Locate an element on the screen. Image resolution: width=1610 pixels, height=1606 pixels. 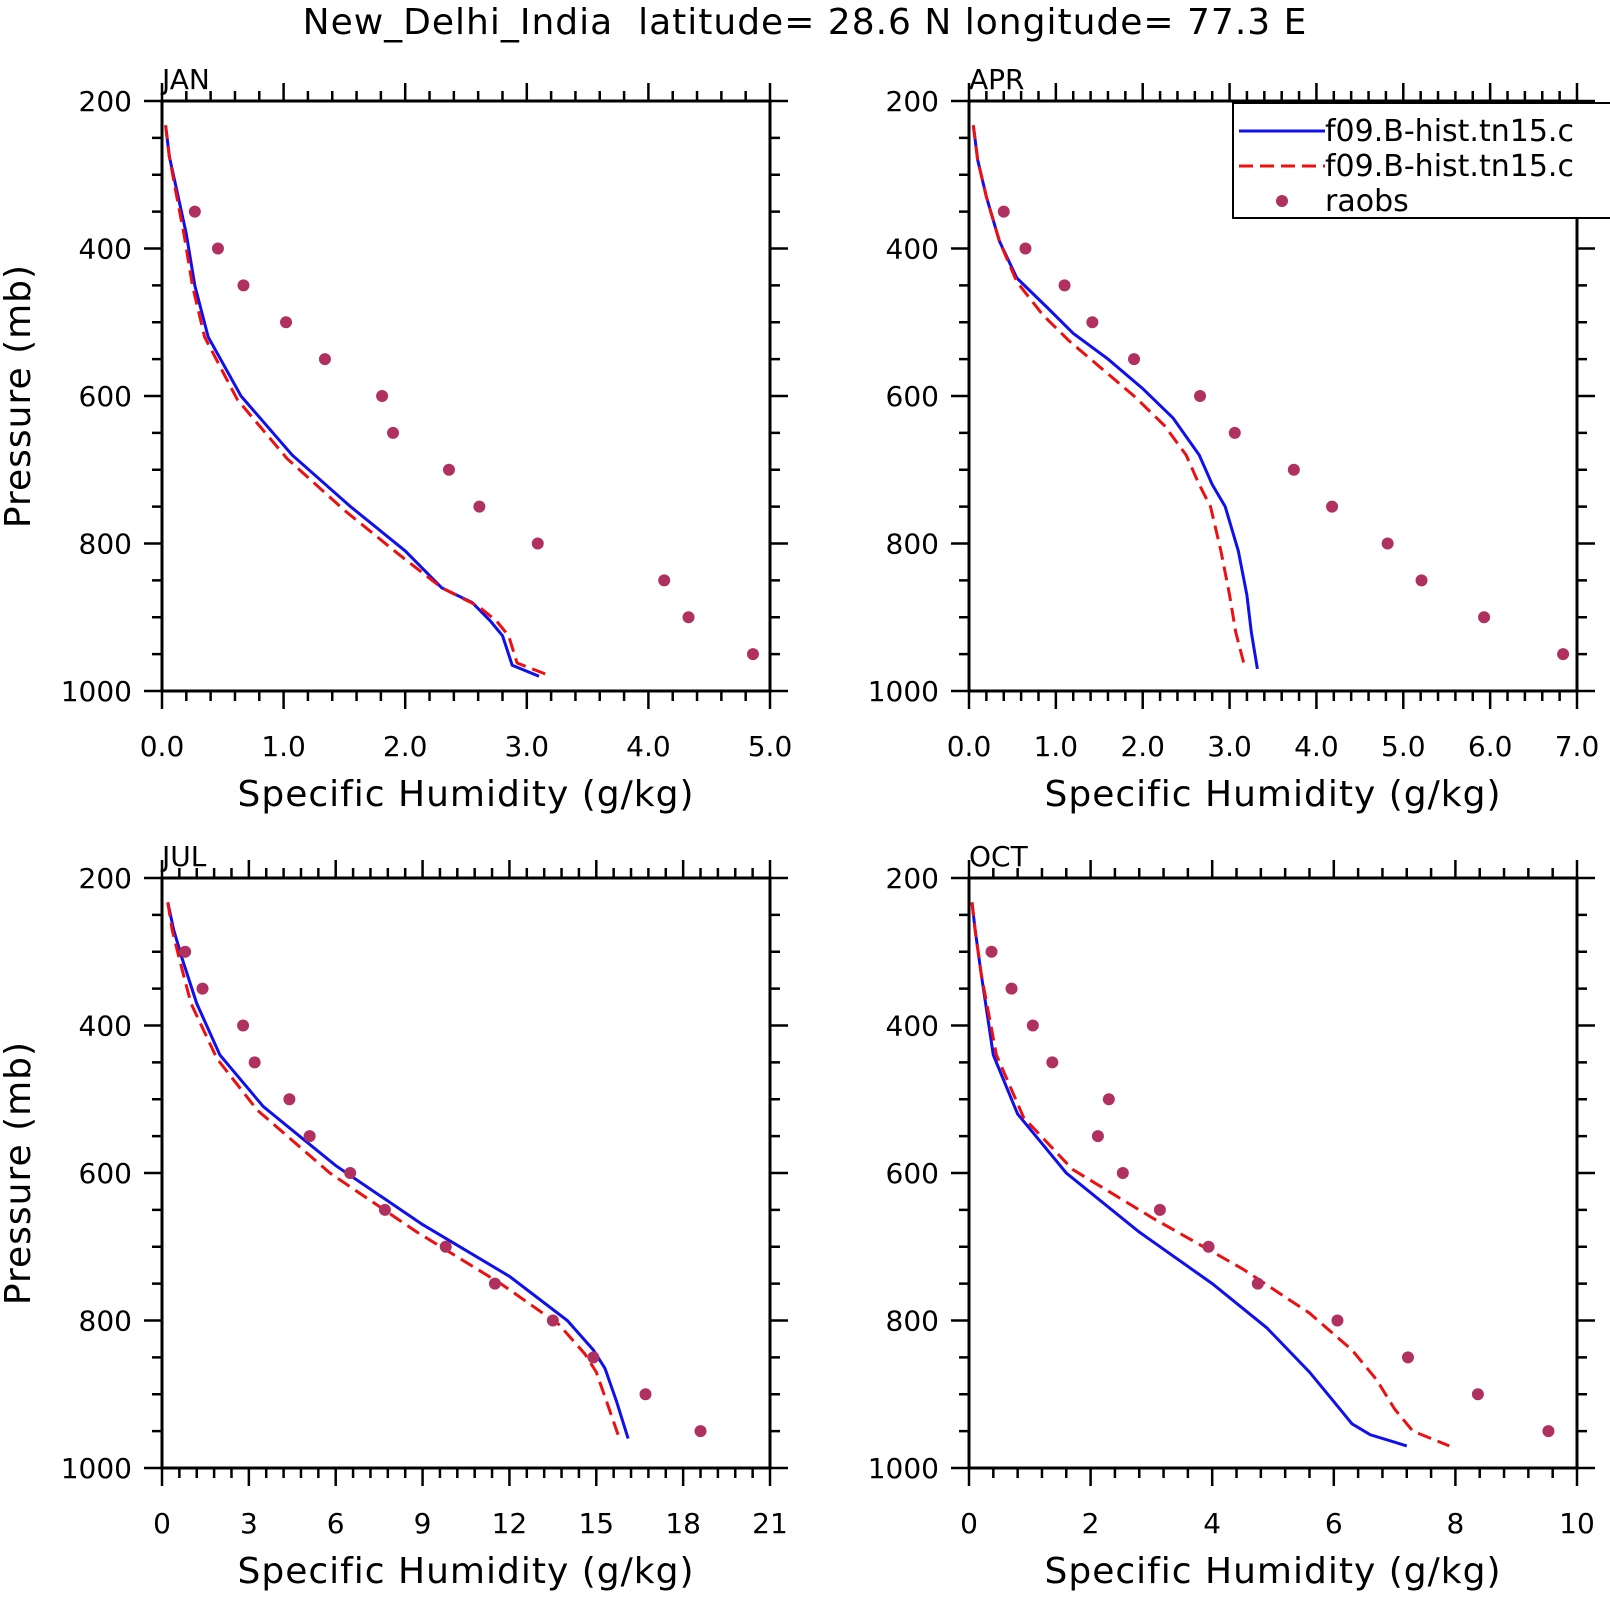
x-tick-label: 15 is located at coordinates (596, 1523).